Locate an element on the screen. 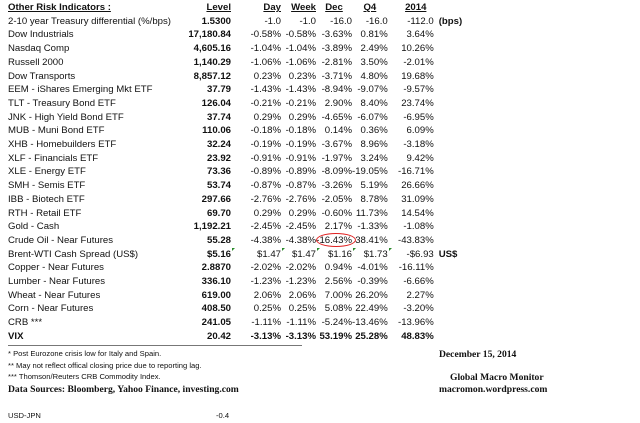 The image size is (640, 423). cell-dec: -3.71% is located at coordinates (334, 77).